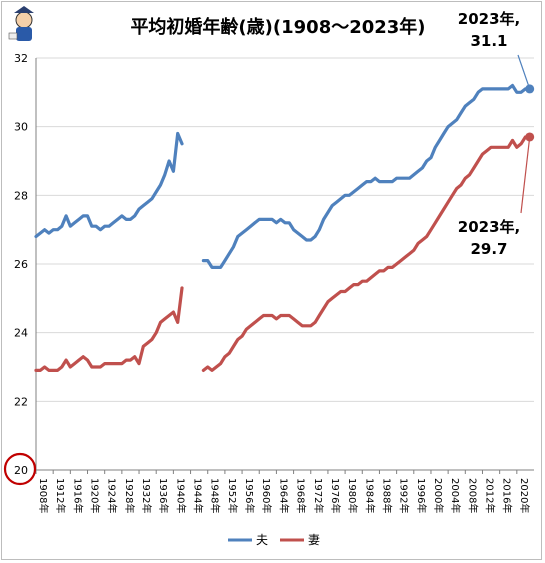 The height and width of the screenshot is (563, 545). Describe the element at coordinates (404, 495) in the screenshot. I see `x-tick-label: 1992年` at that location.